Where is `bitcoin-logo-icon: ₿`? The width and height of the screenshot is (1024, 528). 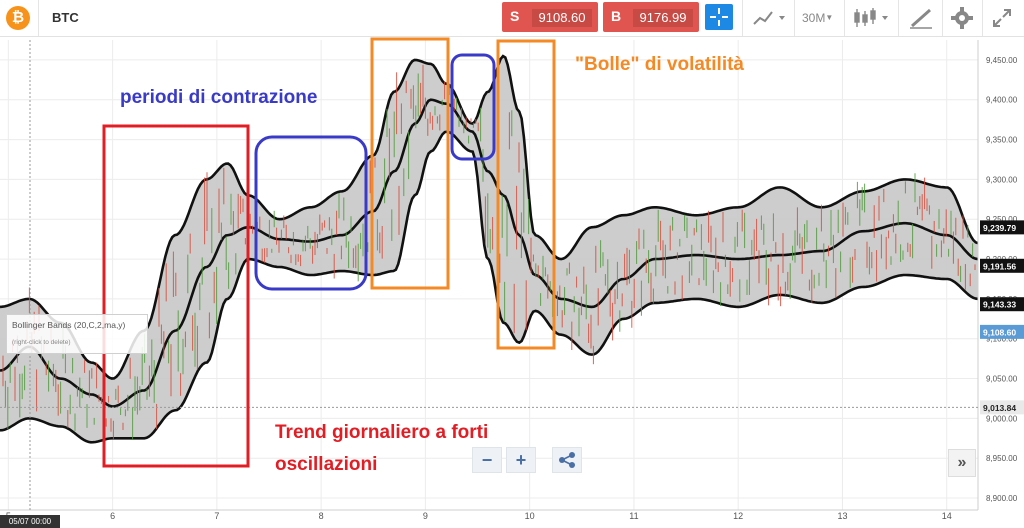 bitcoin-logo-icon: ₿ is located at coordinates (18, 18).